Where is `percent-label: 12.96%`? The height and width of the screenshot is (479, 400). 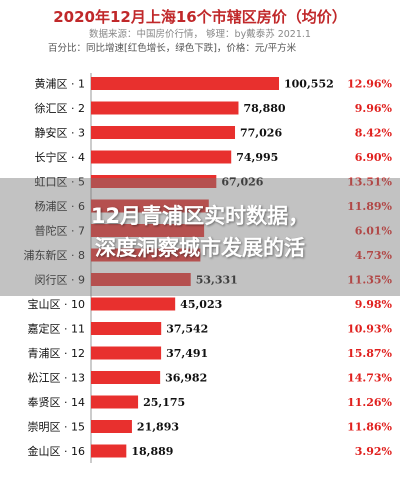 percent-label: 12.96% is located at coordinates (369, 84).